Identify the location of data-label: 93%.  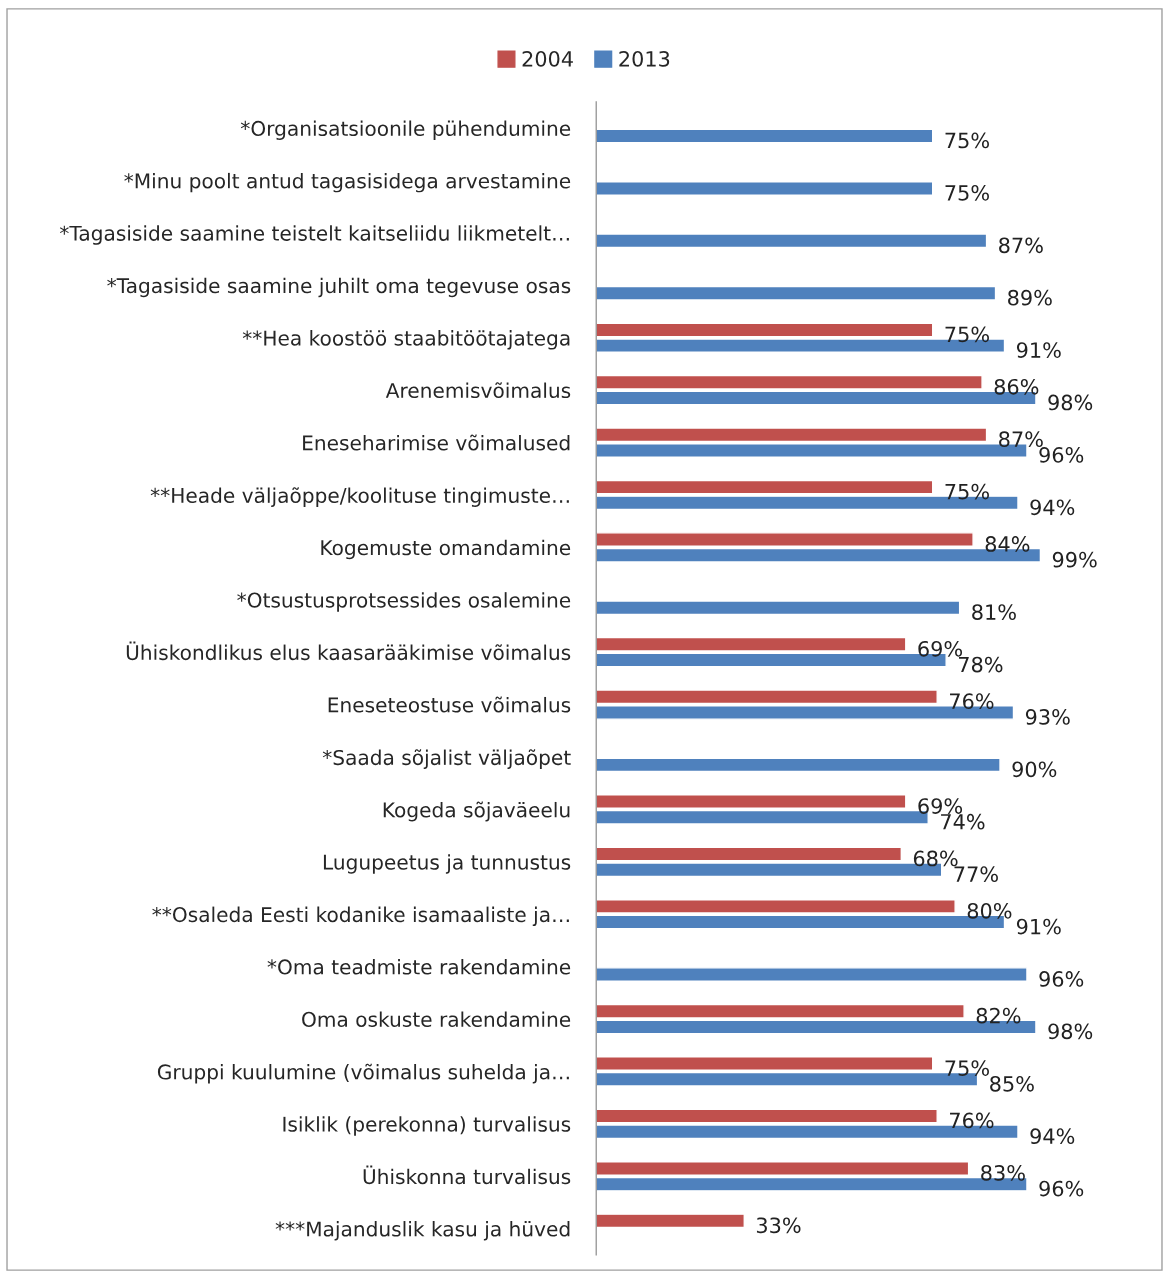
(1047, 717).